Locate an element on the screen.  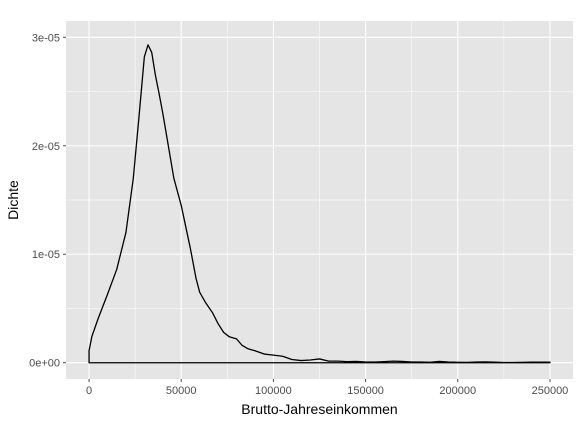
x-tick-label: 50000 is located at coordinates (181, 391).